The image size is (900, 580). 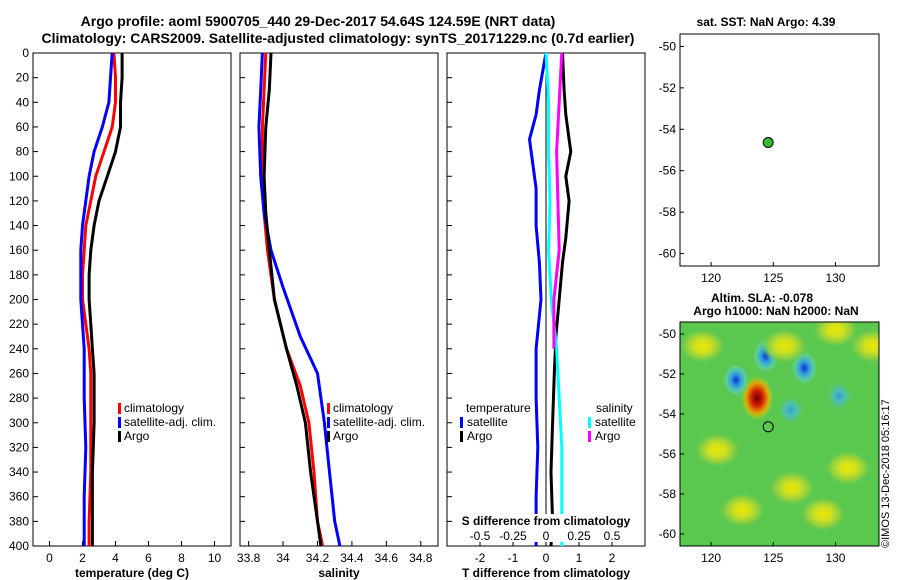 What do you see at coordinates (554, 299) in the screenshot?
I see `series-line-s-satellite` at bounding box center [554, 299].